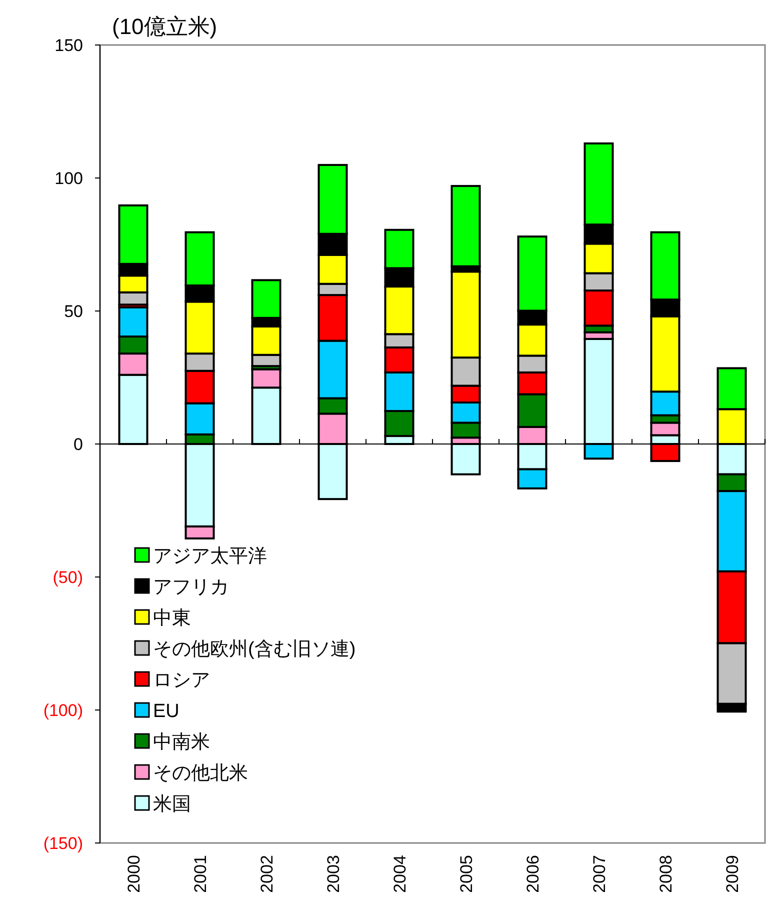 The height and width of the screenshot is (921, 767). I want to click on y-tick-label: 100, so click(68, 178).